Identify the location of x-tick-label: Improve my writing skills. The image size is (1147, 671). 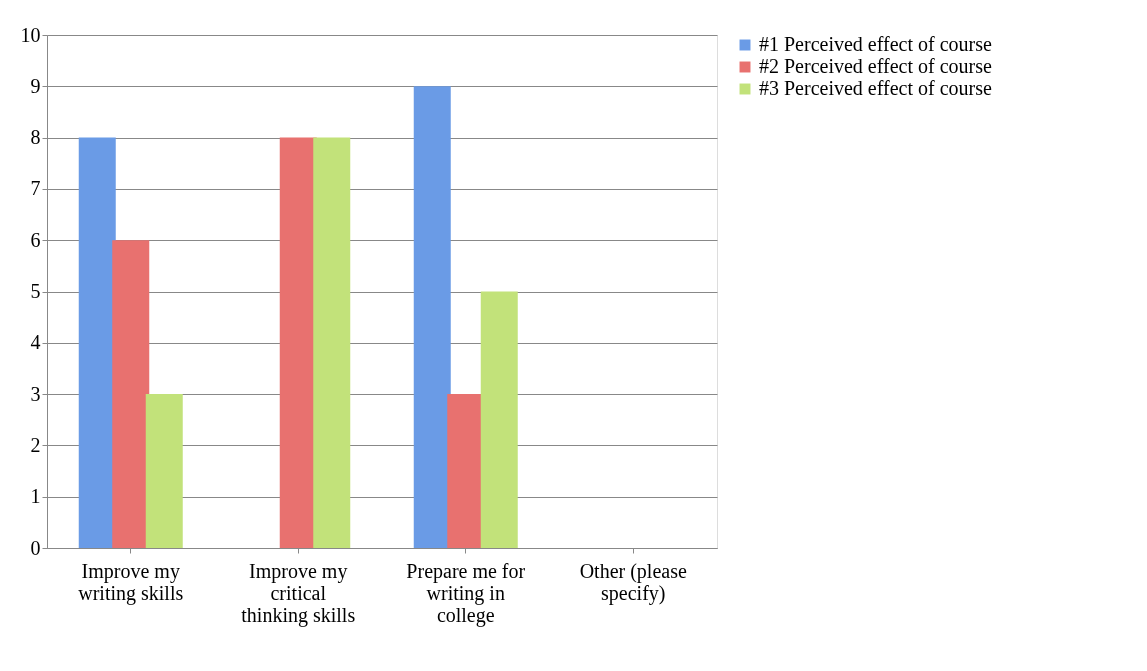
(131, 582).